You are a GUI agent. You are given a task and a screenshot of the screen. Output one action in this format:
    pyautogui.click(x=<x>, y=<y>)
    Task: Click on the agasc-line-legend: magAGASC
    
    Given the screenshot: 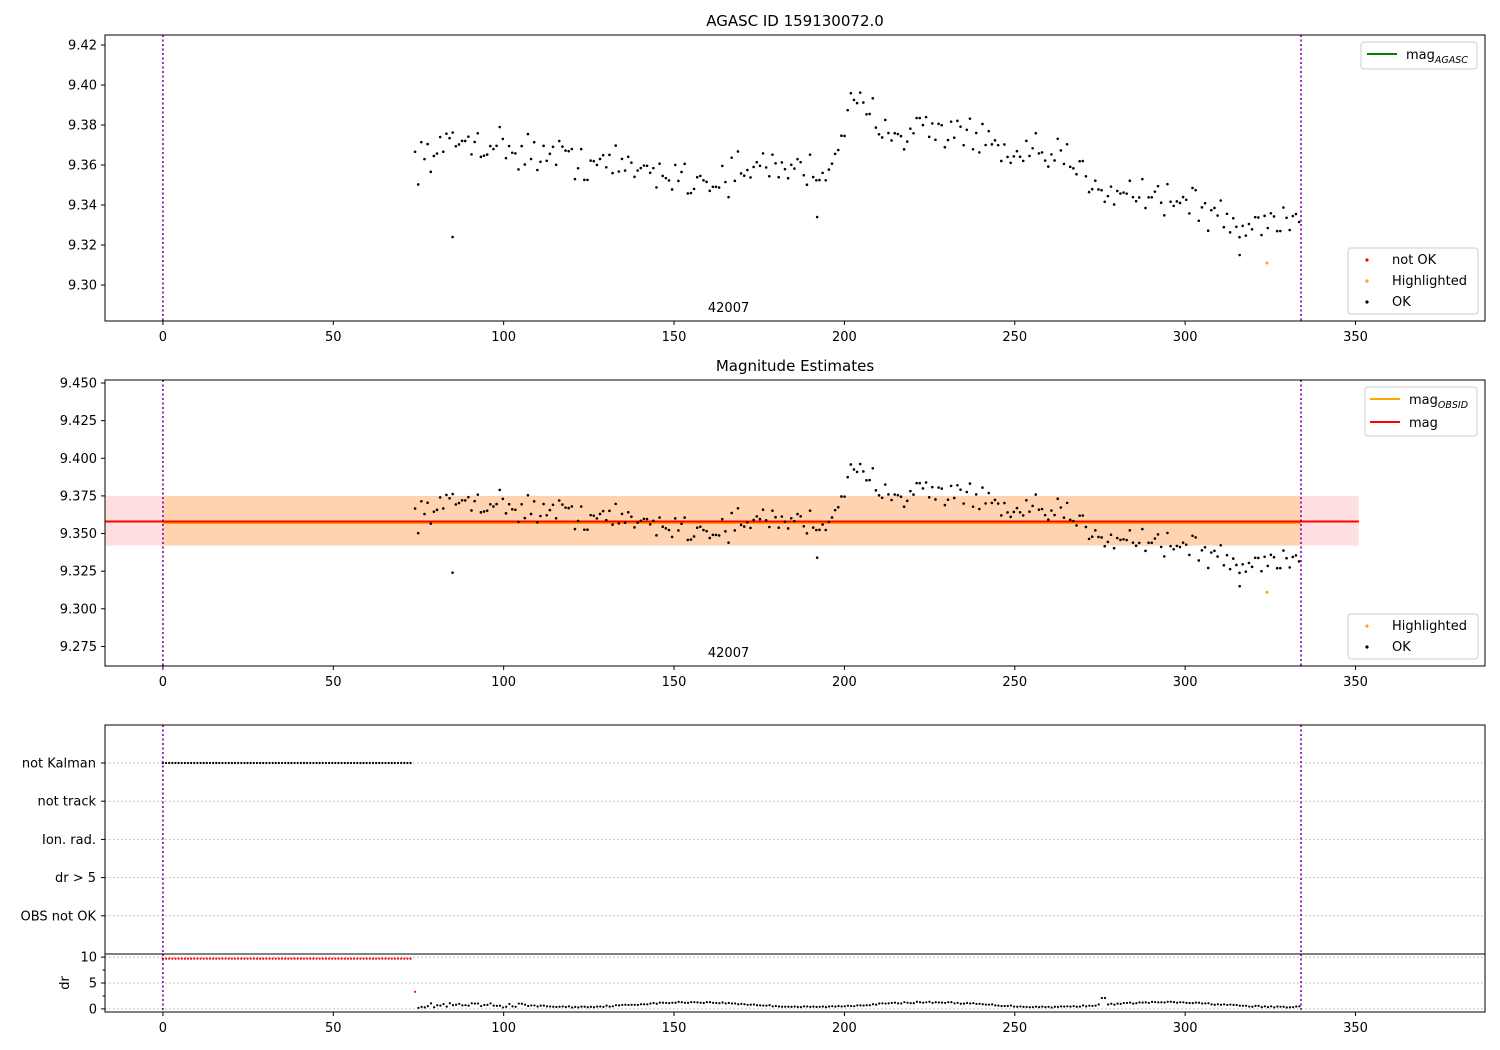 What is the action you would take?
    pyautogui.click(x=1419, y=55)
    